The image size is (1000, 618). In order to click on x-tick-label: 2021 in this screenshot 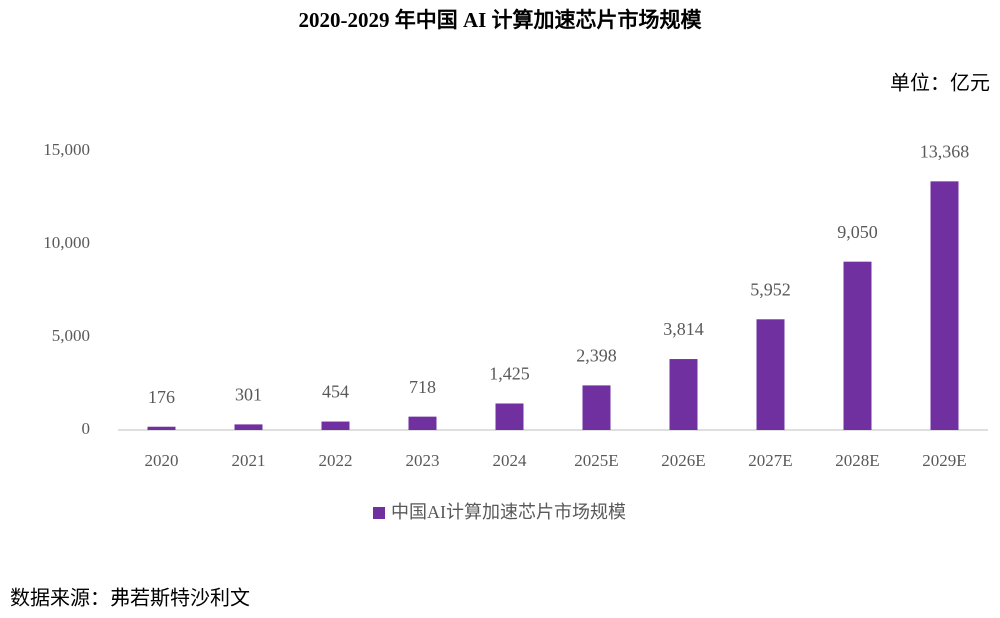, I will do `click(249, 460)`.